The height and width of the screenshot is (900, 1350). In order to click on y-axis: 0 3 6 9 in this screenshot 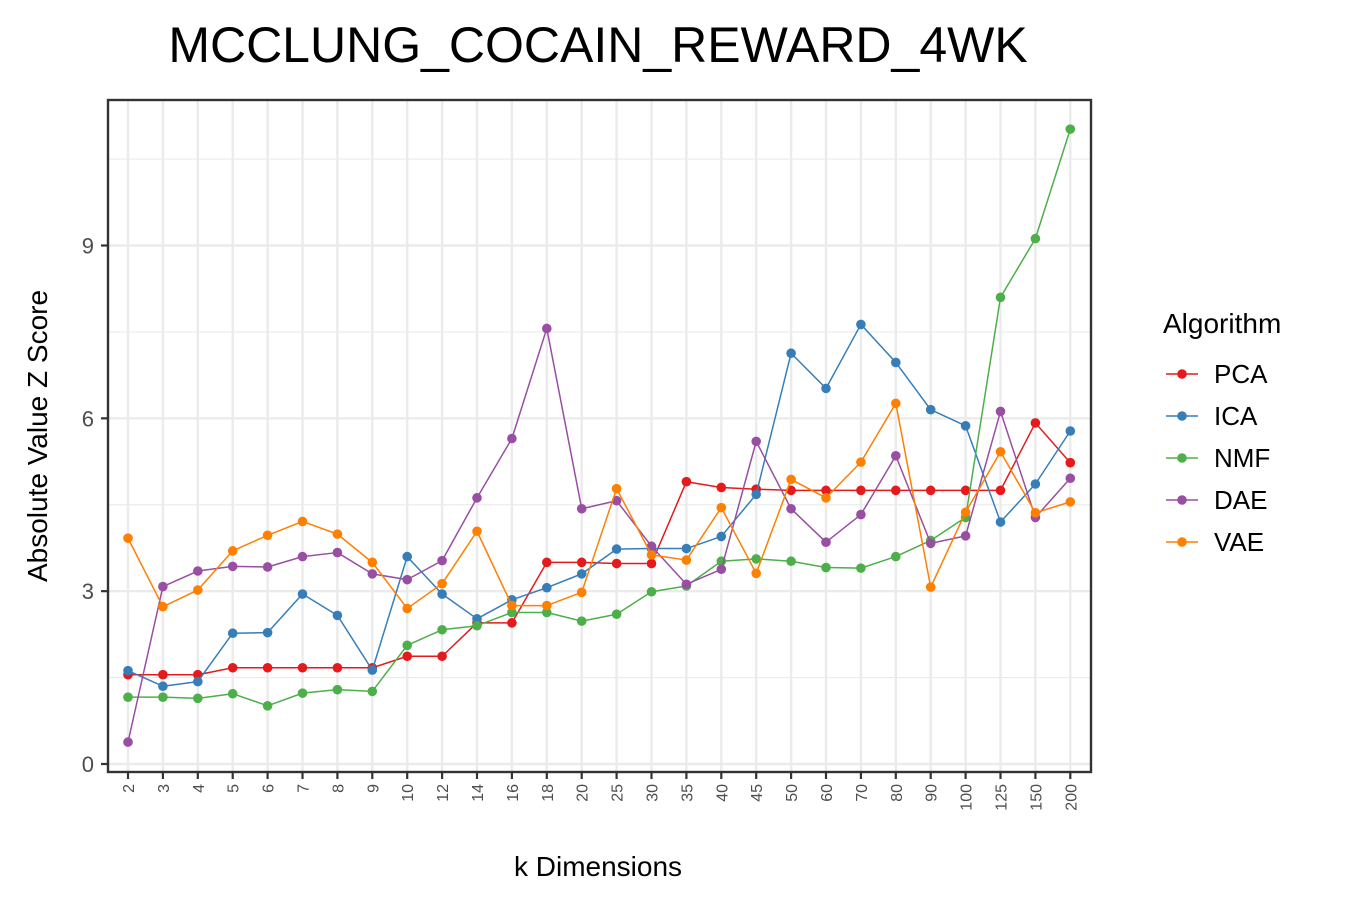, I will do `click(95, 505)`.